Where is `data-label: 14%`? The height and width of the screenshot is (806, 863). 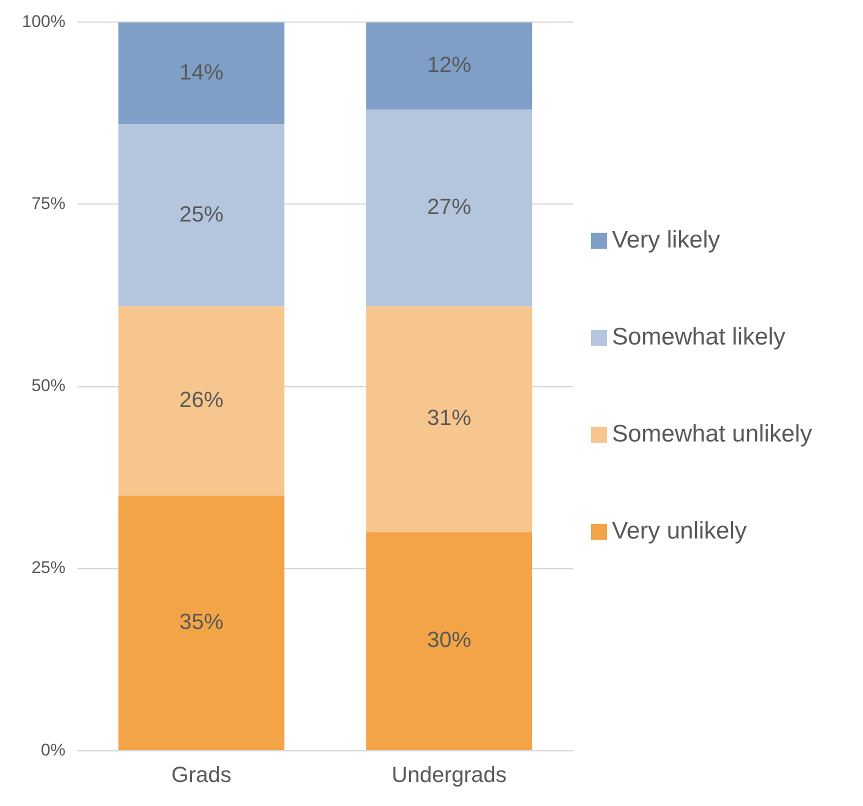
data-label: 14% is located at coordinates (201, 71).